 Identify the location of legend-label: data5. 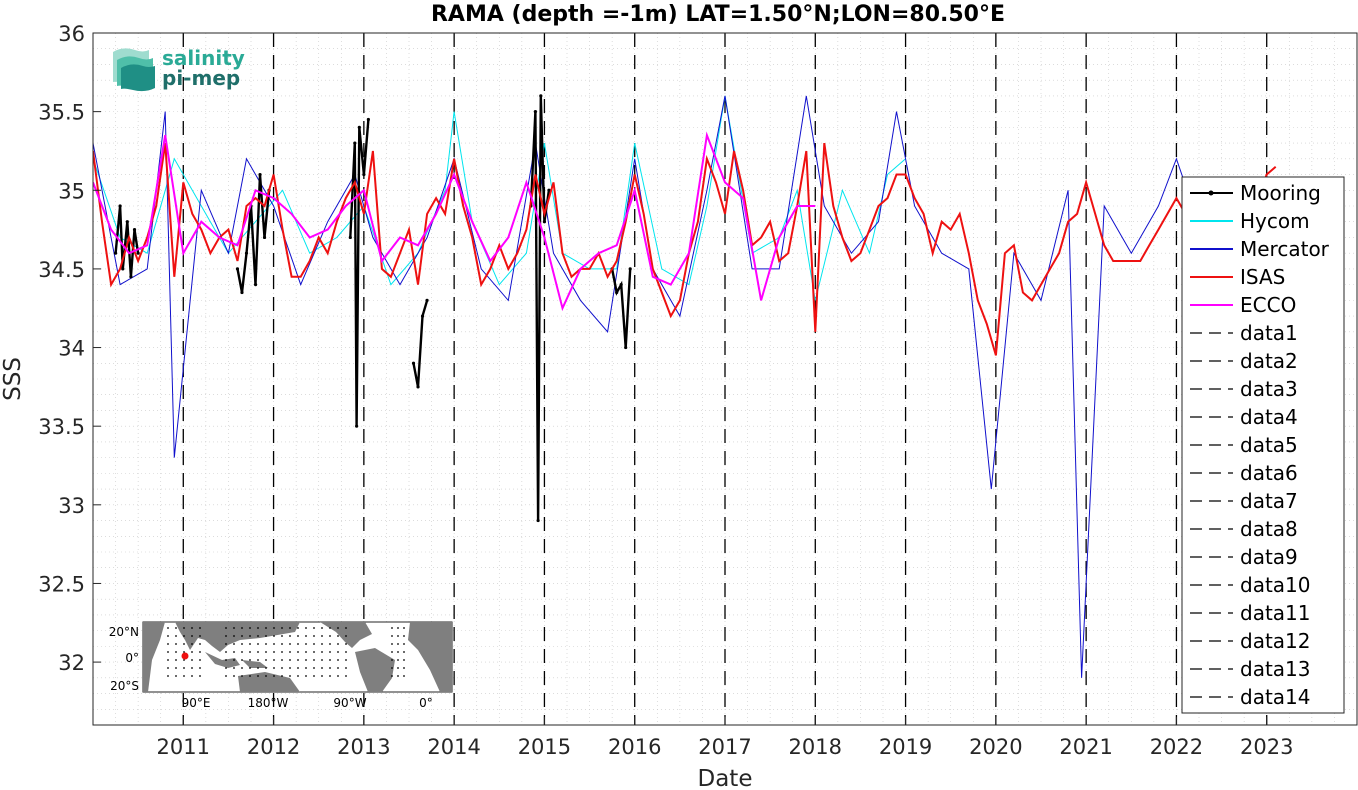
(1269, 445).